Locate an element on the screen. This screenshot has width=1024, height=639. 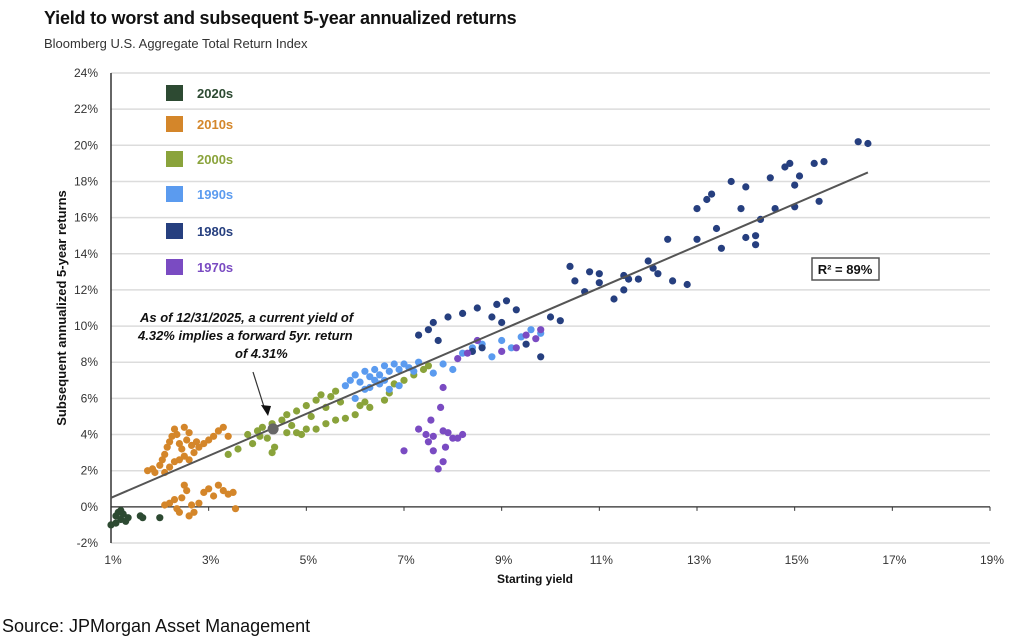
x-tick-label: 9% is located at coordinates (504, 560).